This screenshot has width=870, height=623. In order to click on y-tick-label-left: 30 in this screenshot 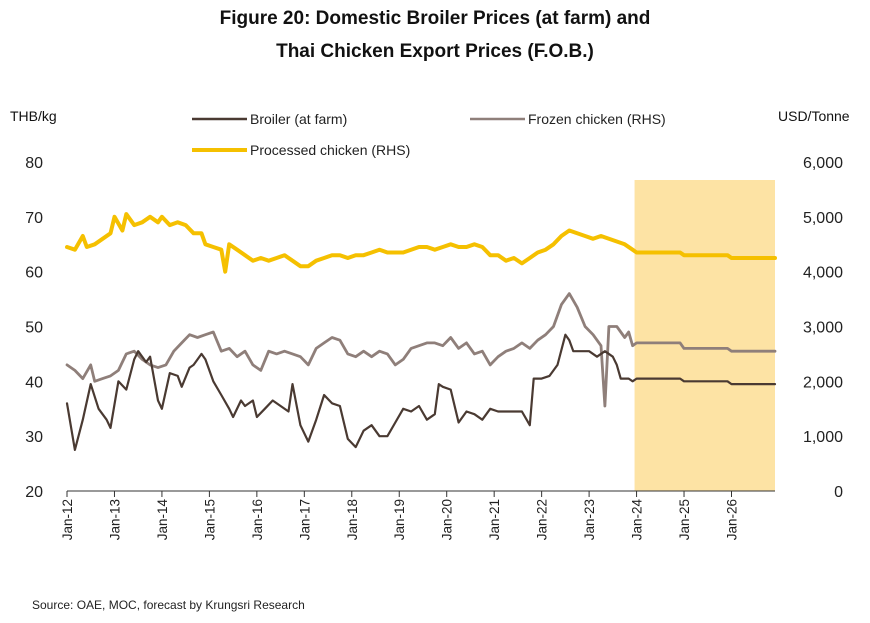, I will do `click(34, 437)`.